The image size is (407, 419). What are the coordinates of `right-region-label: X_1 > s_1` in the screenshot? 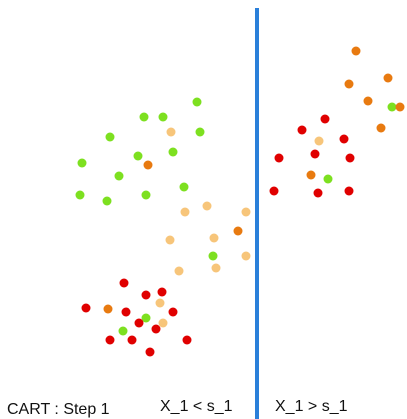 It's located at (311, 406).